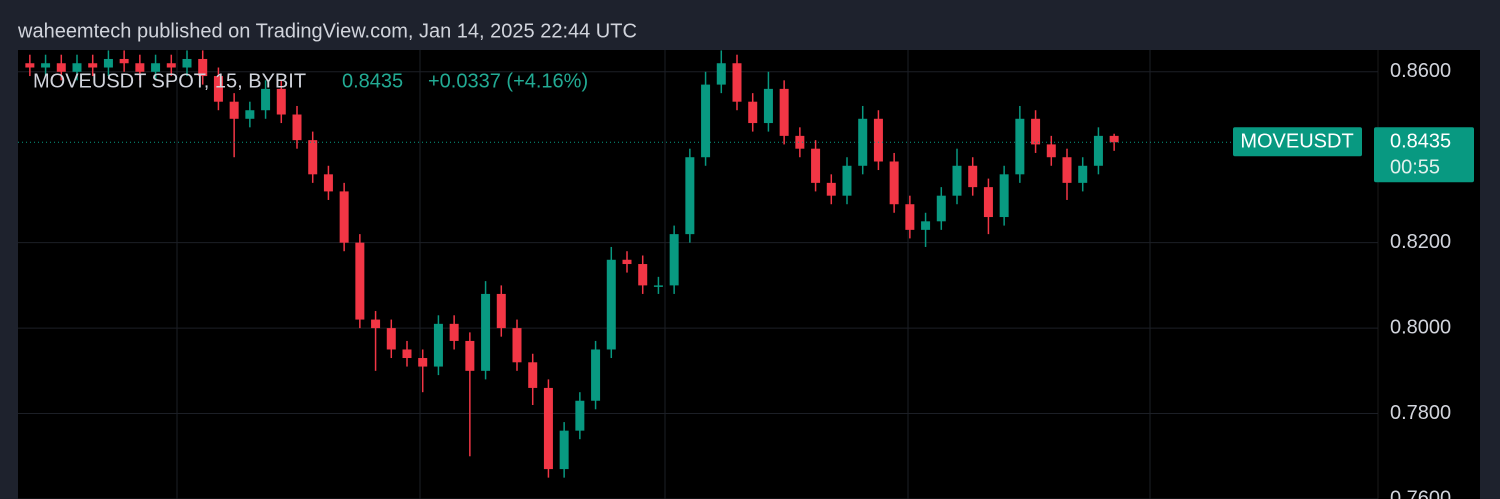 This screenshot has height=499, width=1500. Describe the element at coordinates (1490, 274) in the screenshot. I see `right-border` at that location.